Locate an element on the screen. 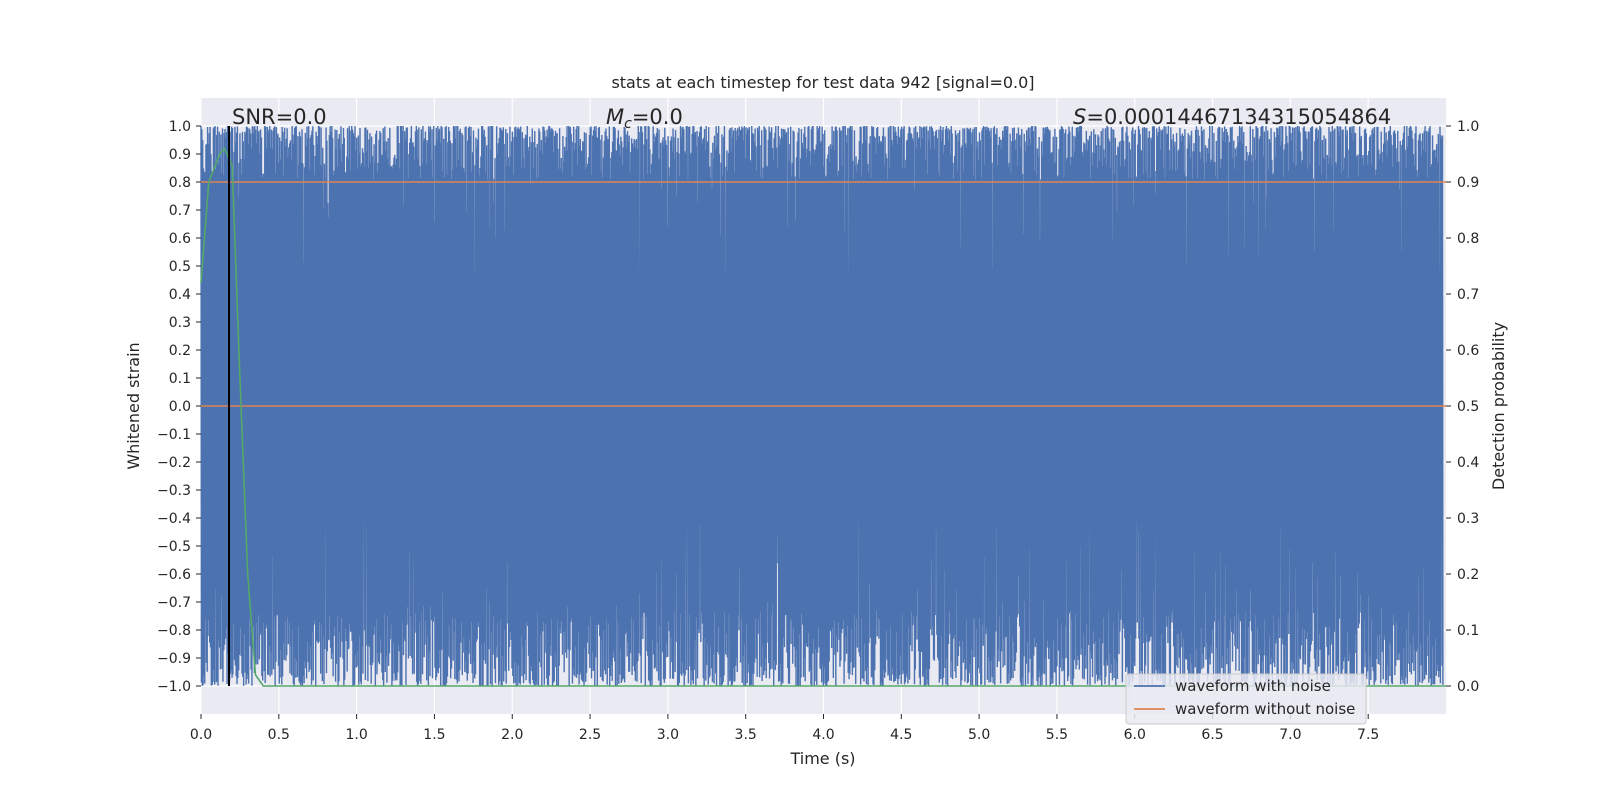 Image resolution: width=1600 pixels, height=800 pixels. y-tick-label: −0.1 is located at coordinates (174, 435).